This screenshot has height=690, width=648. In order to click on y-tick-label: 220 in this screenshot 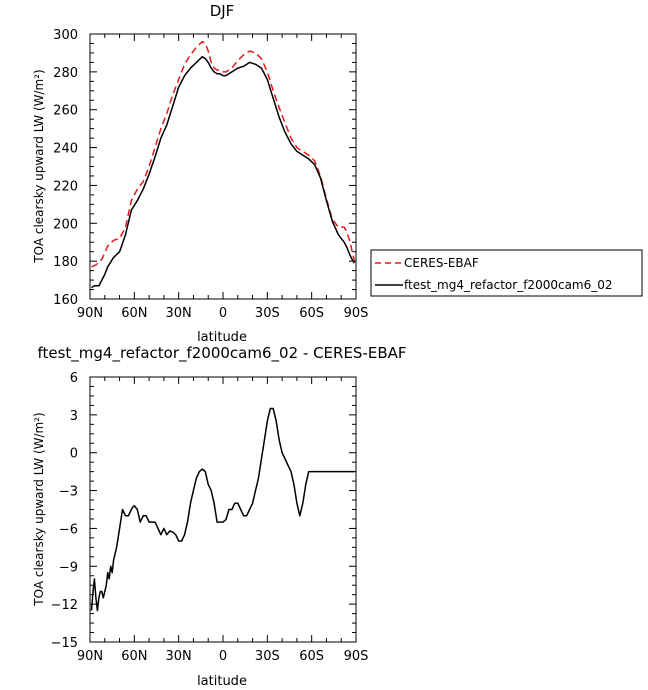, I will do `click(65, 186)`.